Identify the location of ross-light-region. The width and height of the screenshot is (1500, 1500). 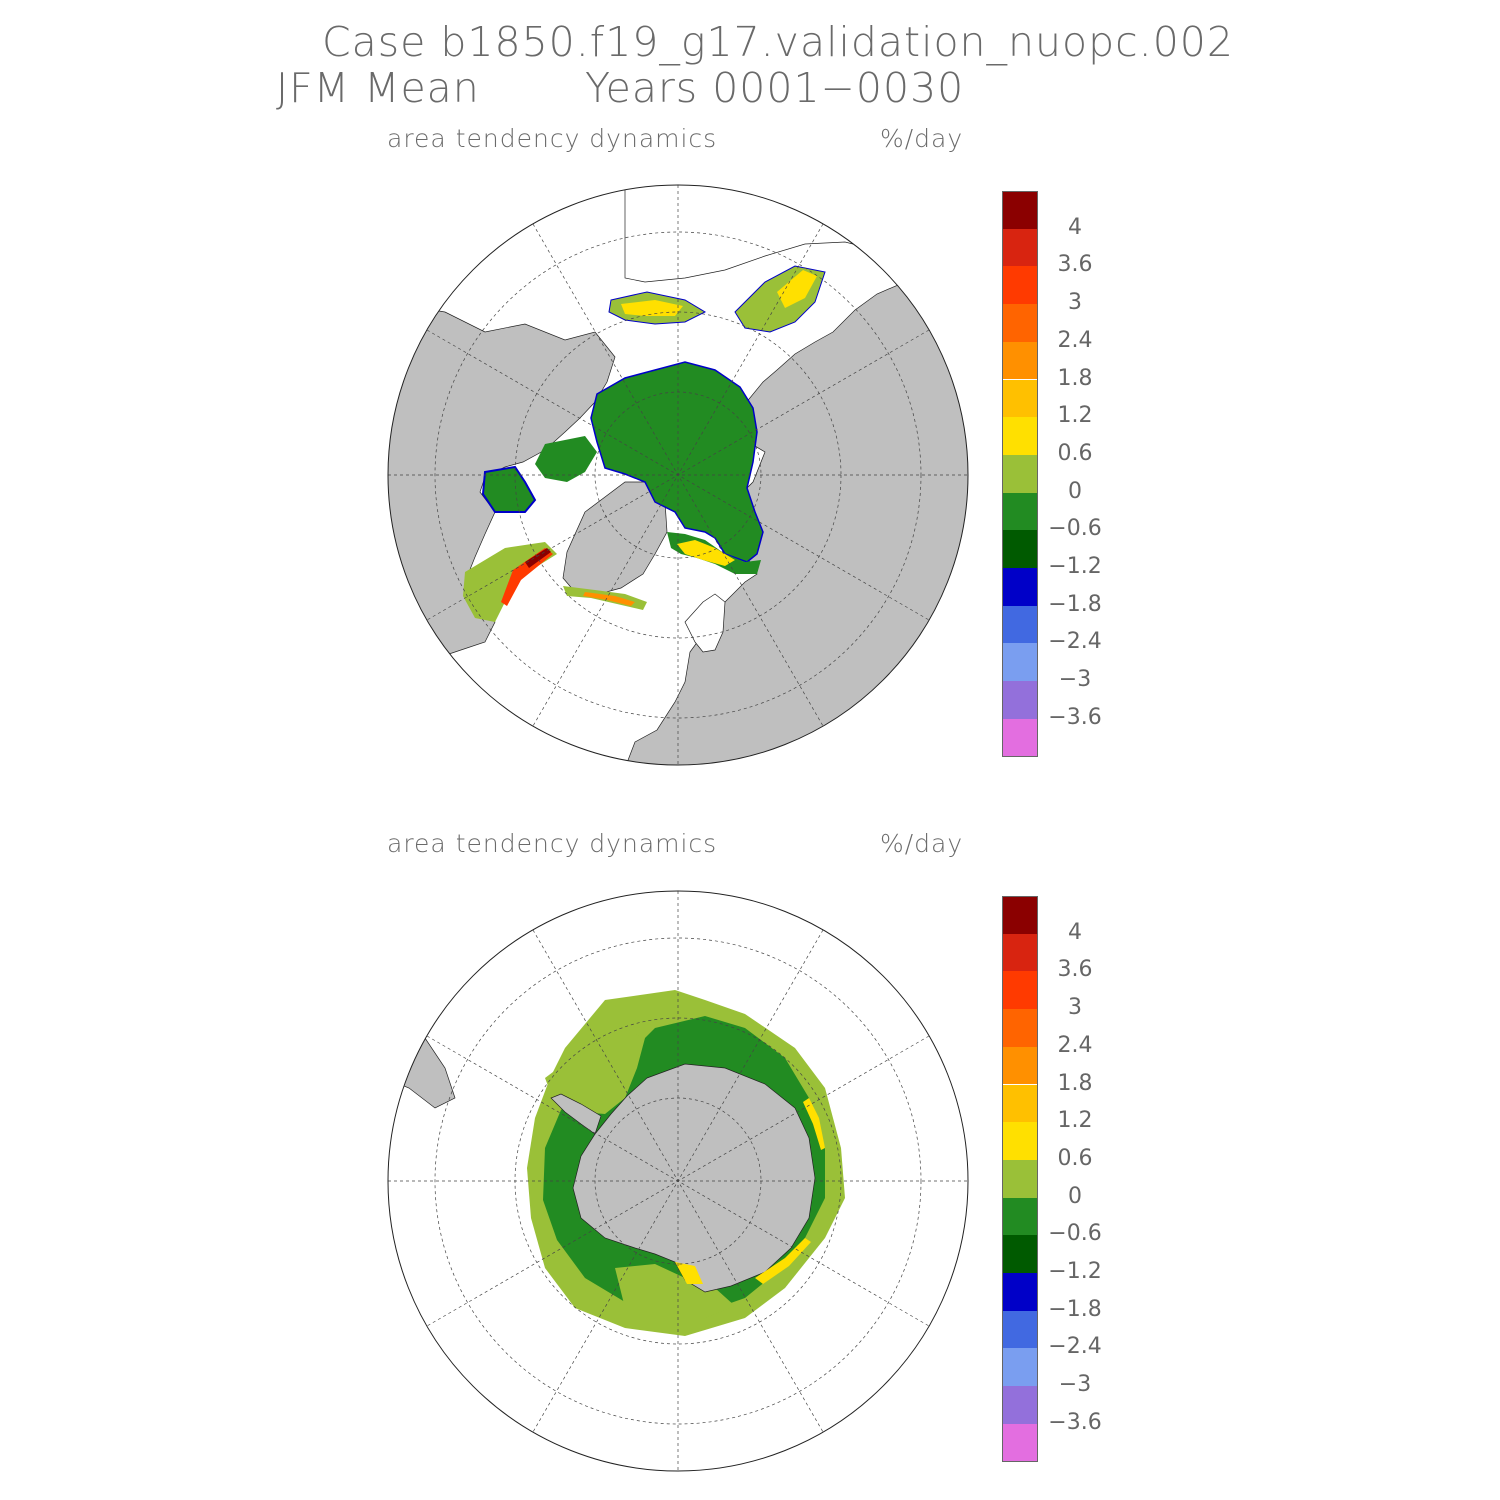
(675, 1292).